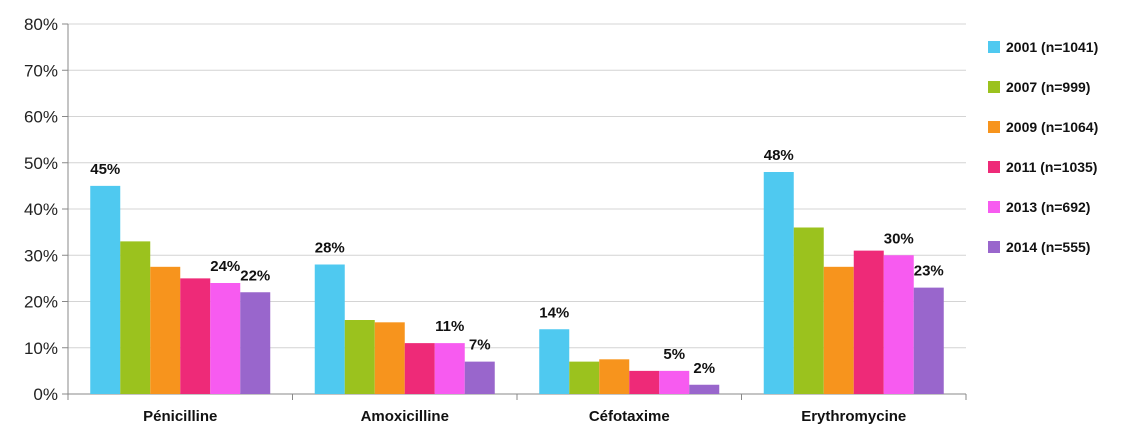 Image resolution: width=1124 pixels, height=428 pixels. Describe the element at coordinates (1052, 127) in the screenshot. I see `legend-label: 2009 (n=1064)` at that location.